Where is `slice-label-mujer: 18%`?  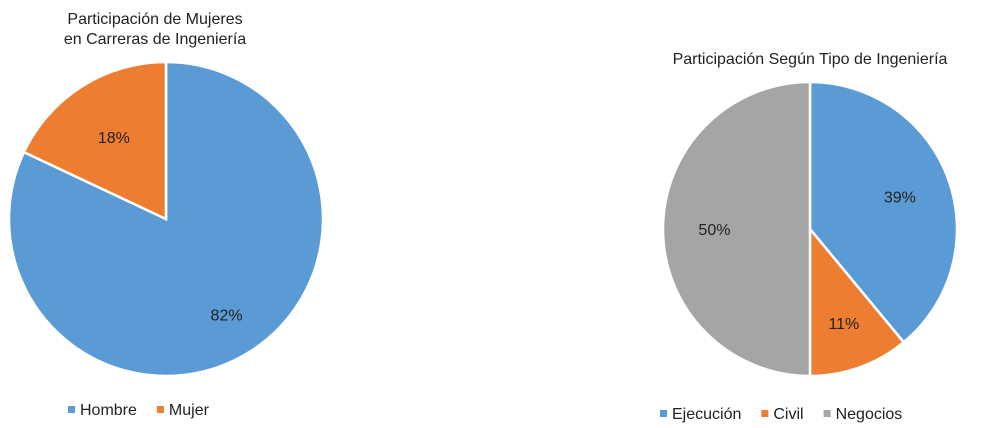 slice-label-mujer: 18% is located at coordinates (114, 138).